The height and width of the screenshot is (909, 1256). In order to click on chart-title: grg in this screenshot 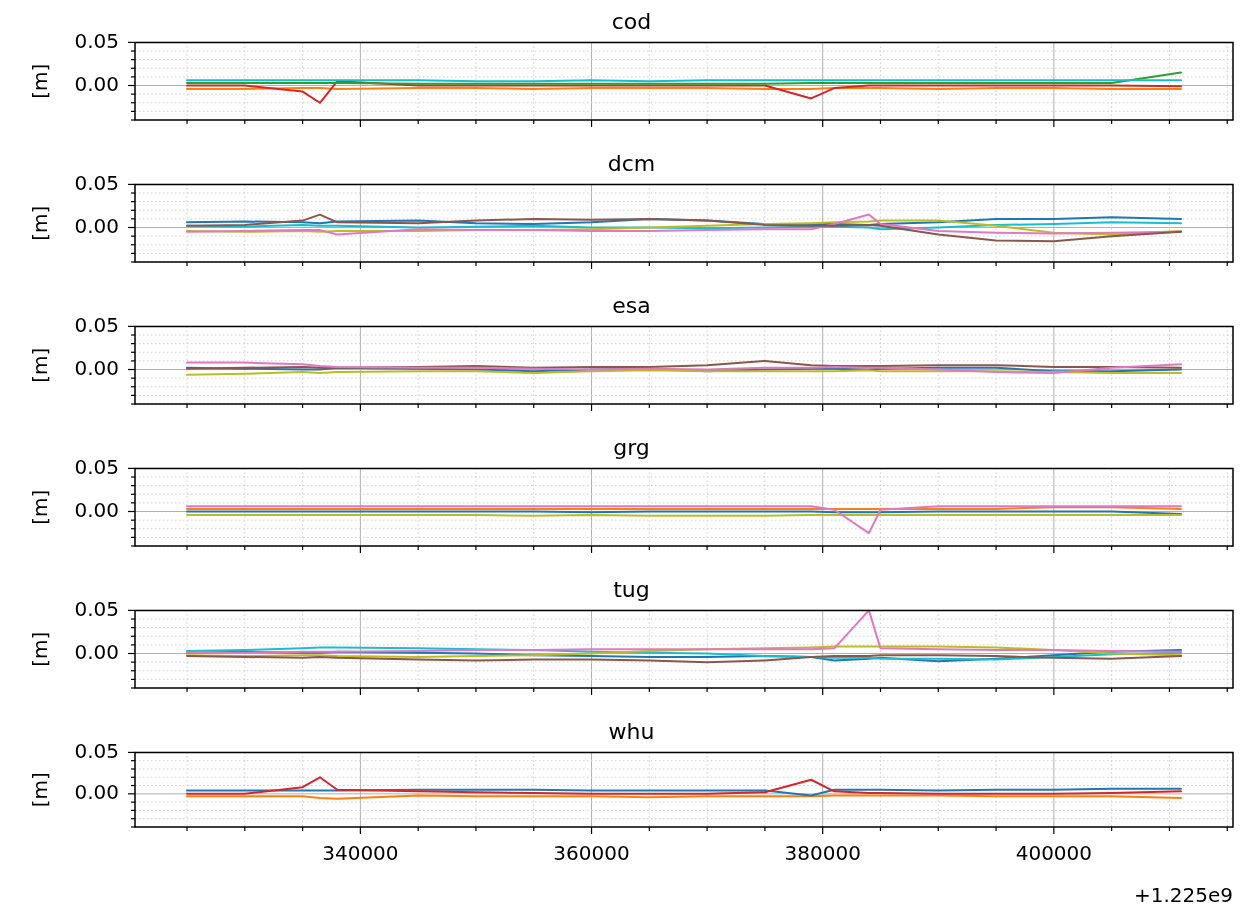, I will do `click(631, 447)`.